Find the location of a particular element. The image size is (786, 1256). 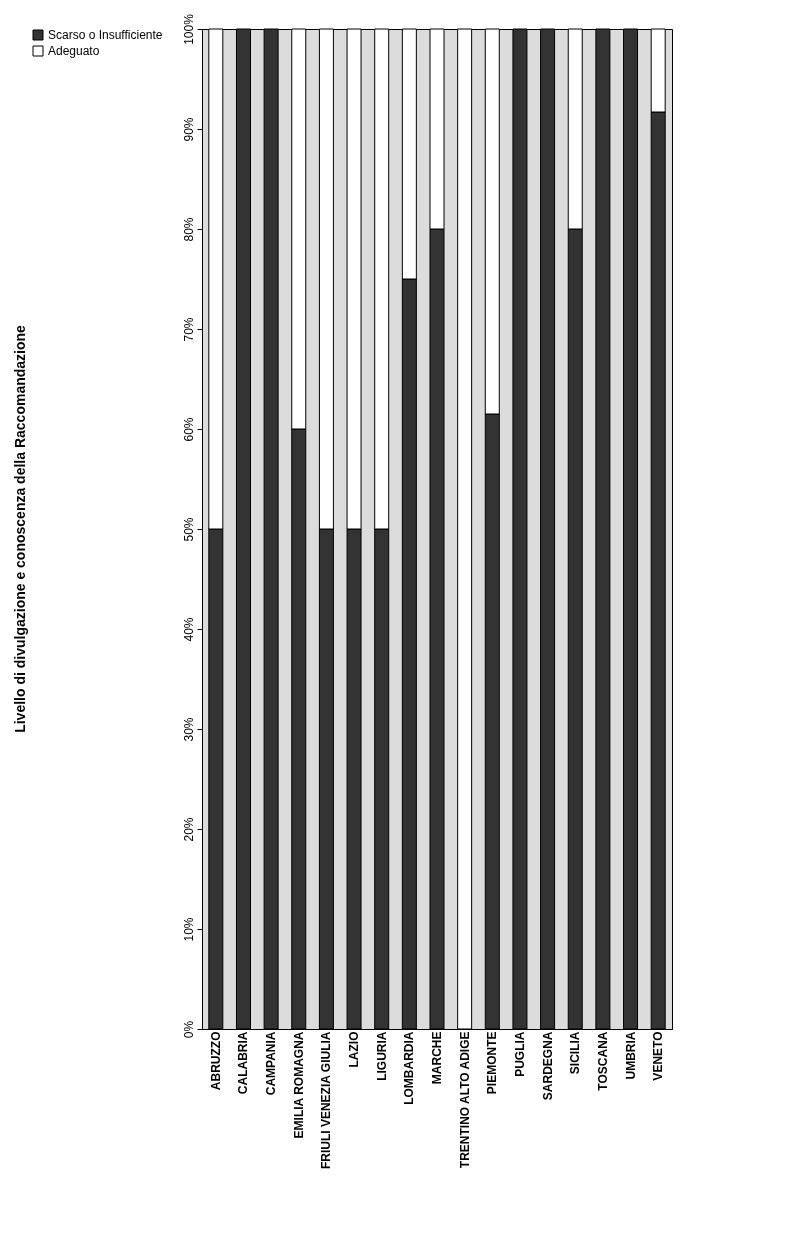

x-tick-label: FRIULI VENEZIA GIULIA is located at coordinates (326, 1100).